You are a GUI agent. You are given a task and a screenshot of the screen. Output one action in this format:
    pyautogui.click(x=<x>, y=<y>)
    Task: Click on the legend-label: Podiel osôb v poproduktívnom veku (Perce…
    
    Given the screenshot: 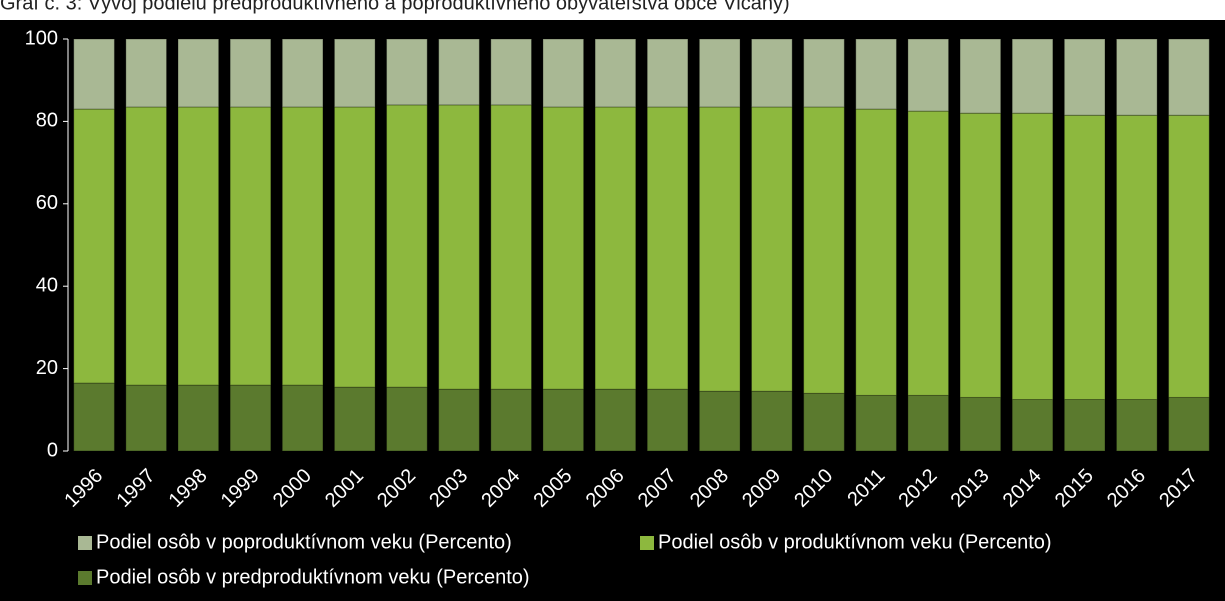 What is the action you would take?
    pyautogui.click(x=304, y=542)
    